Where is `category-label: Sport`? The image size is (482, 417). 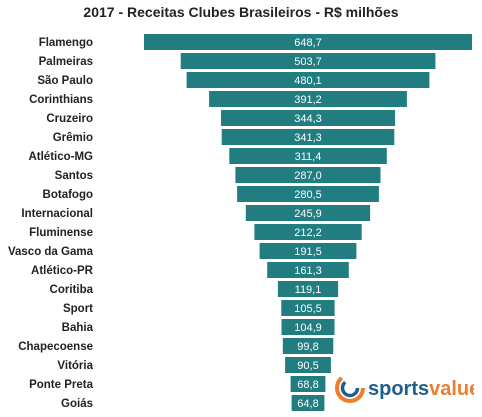
category-label: Sport is located at coordinates (78, 309).